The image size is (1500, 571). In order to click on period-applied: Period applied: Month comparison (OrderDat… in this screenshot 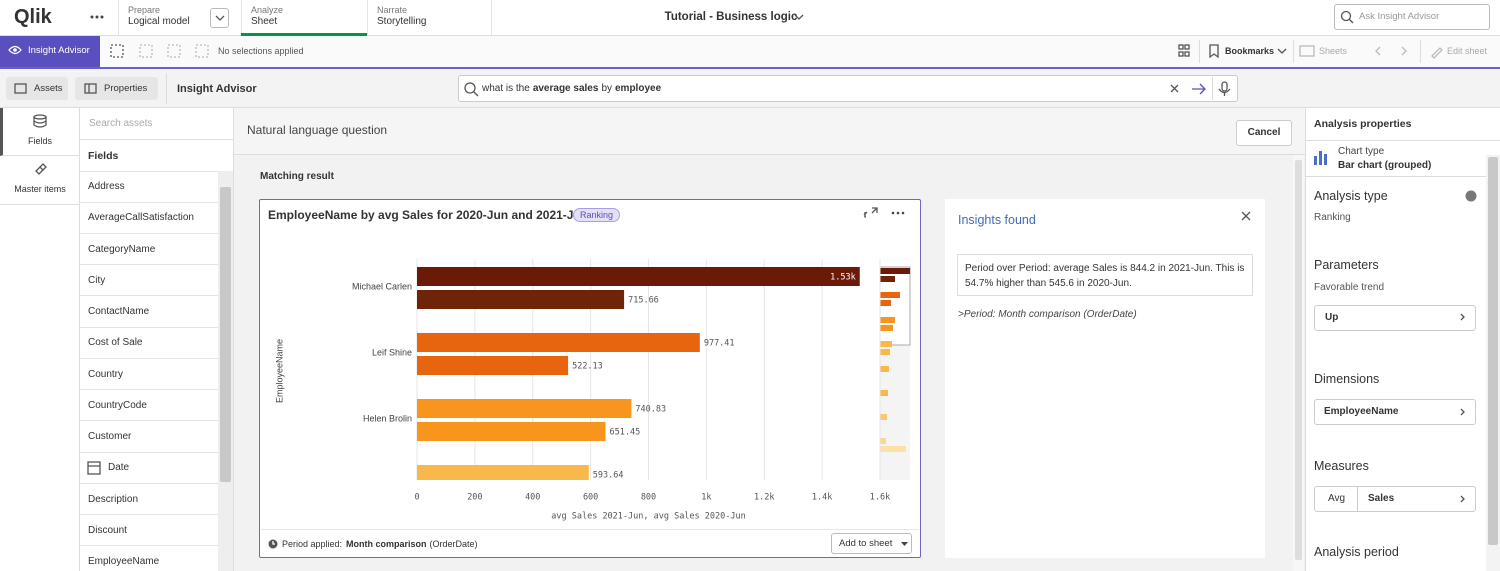, I will do `click(380, 544)`.